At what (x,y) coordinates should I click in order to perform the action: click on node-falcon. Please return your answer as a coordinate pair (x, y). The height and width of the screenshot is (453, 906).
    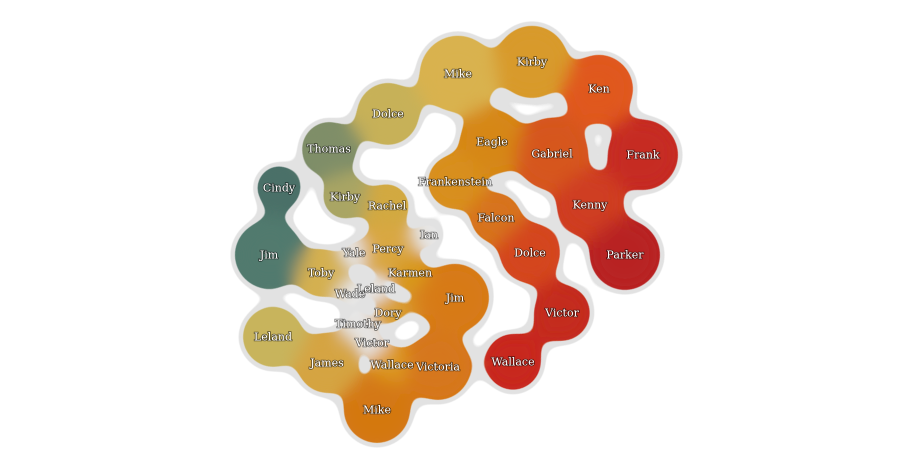
    Looking at the image, I should click on (496, 218).